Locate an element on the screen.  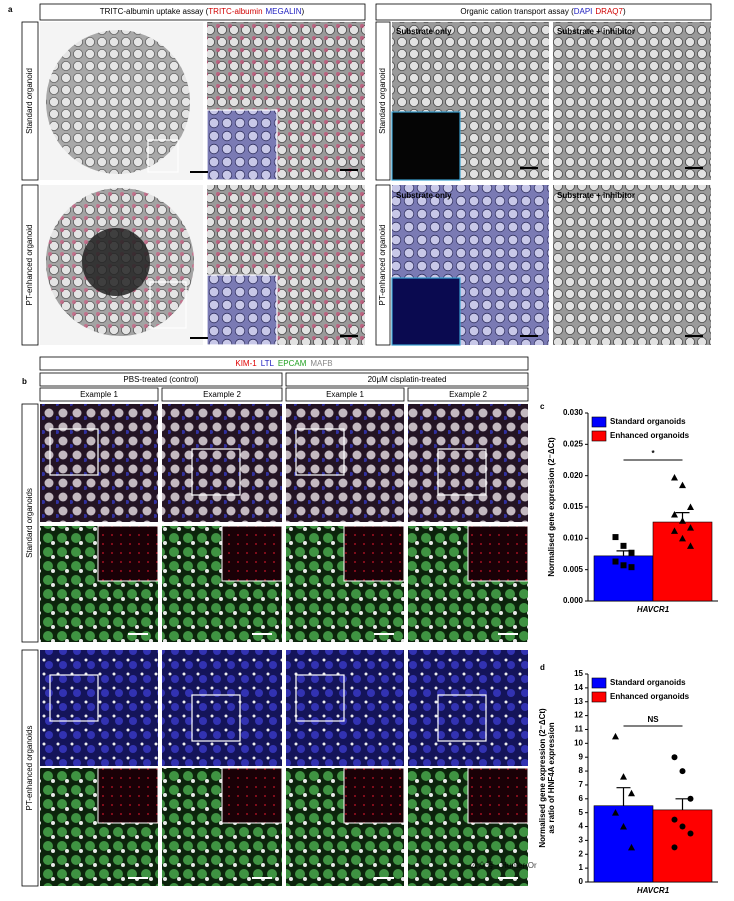
error-bar is located at coordinates (682, 804).